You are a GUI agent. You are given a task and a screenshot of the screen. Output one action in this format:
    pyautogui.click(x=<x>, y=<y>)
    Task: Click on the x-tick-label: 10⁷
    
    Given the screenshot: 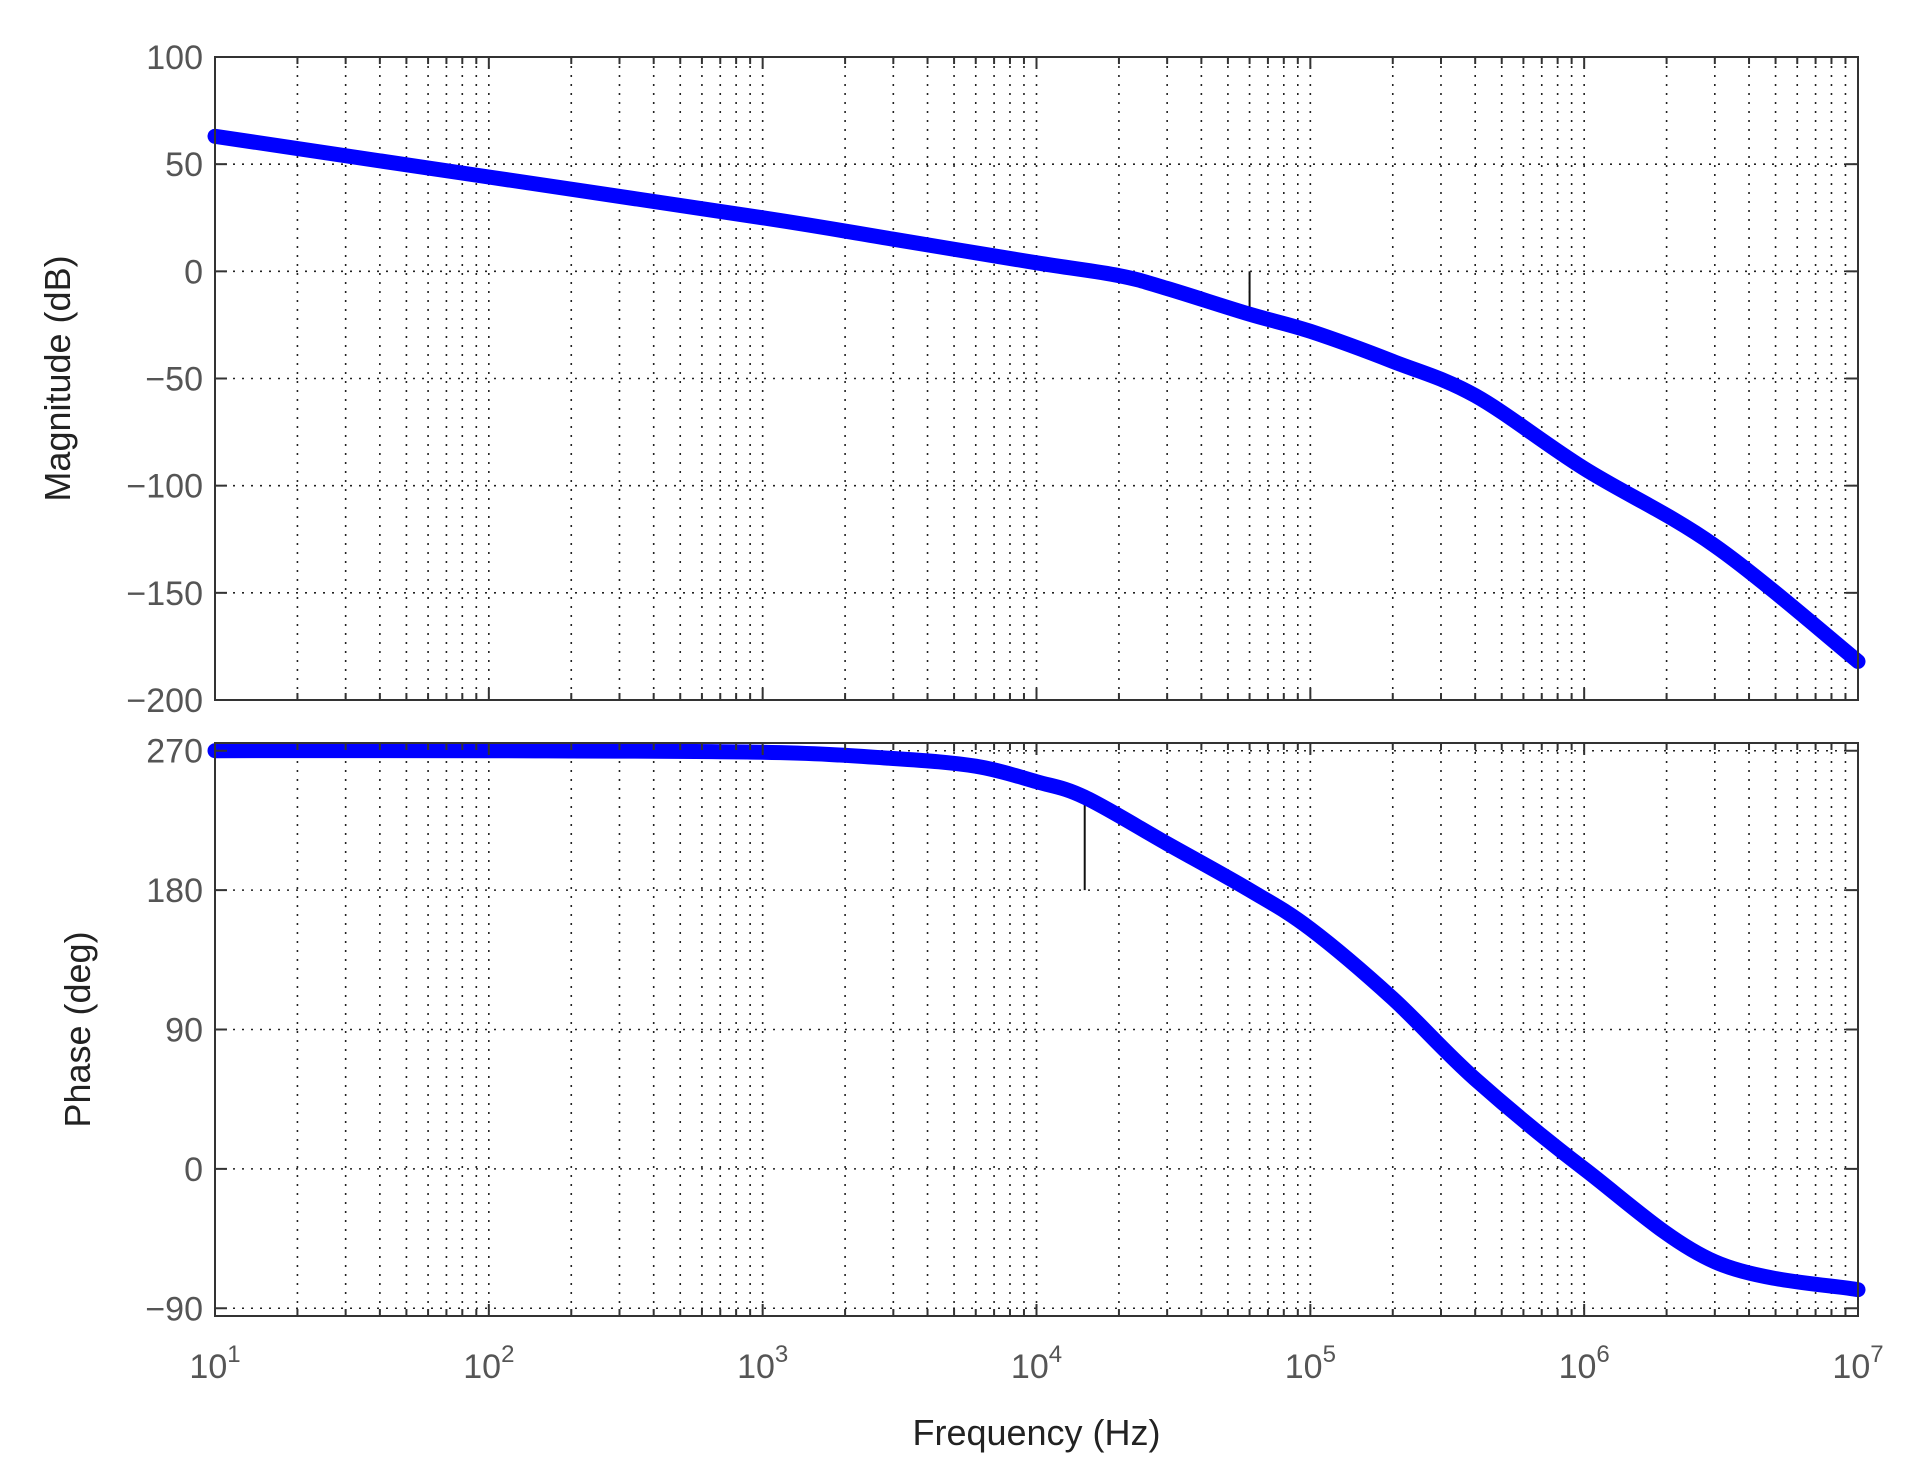 What is the action you would take?
    pyautogui.click(x=1857, y=1363)
    